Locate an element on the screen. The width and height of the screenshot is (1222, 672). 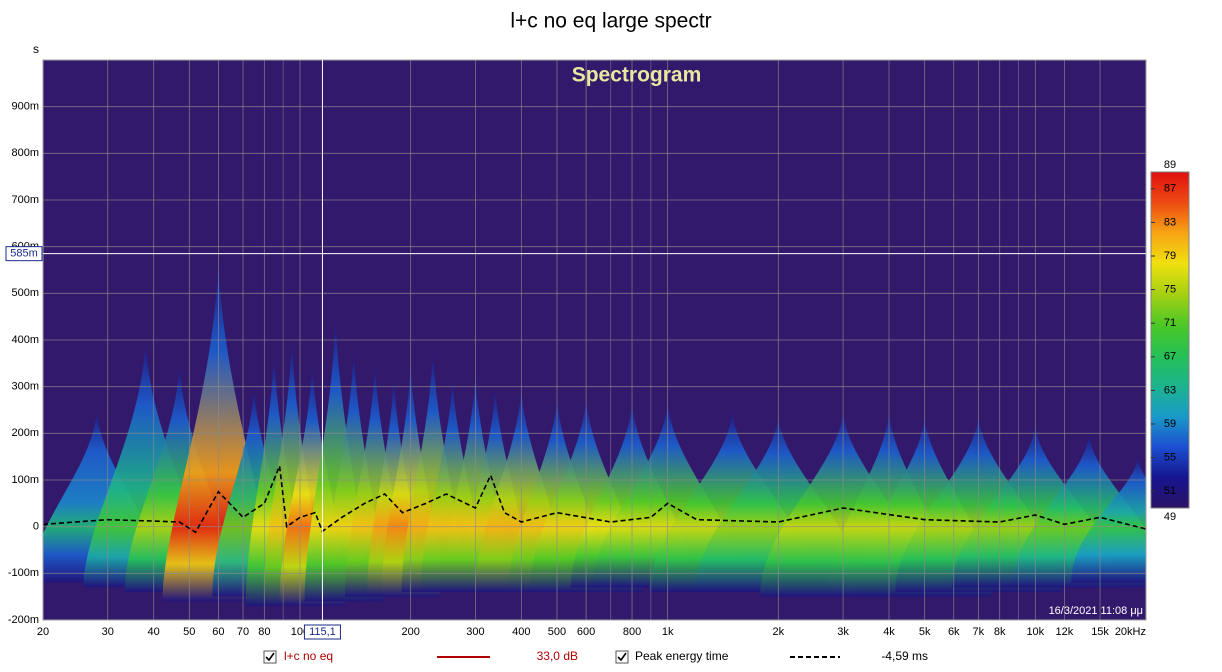
y-tick-label: 0 is located at coordinates (36, 527).